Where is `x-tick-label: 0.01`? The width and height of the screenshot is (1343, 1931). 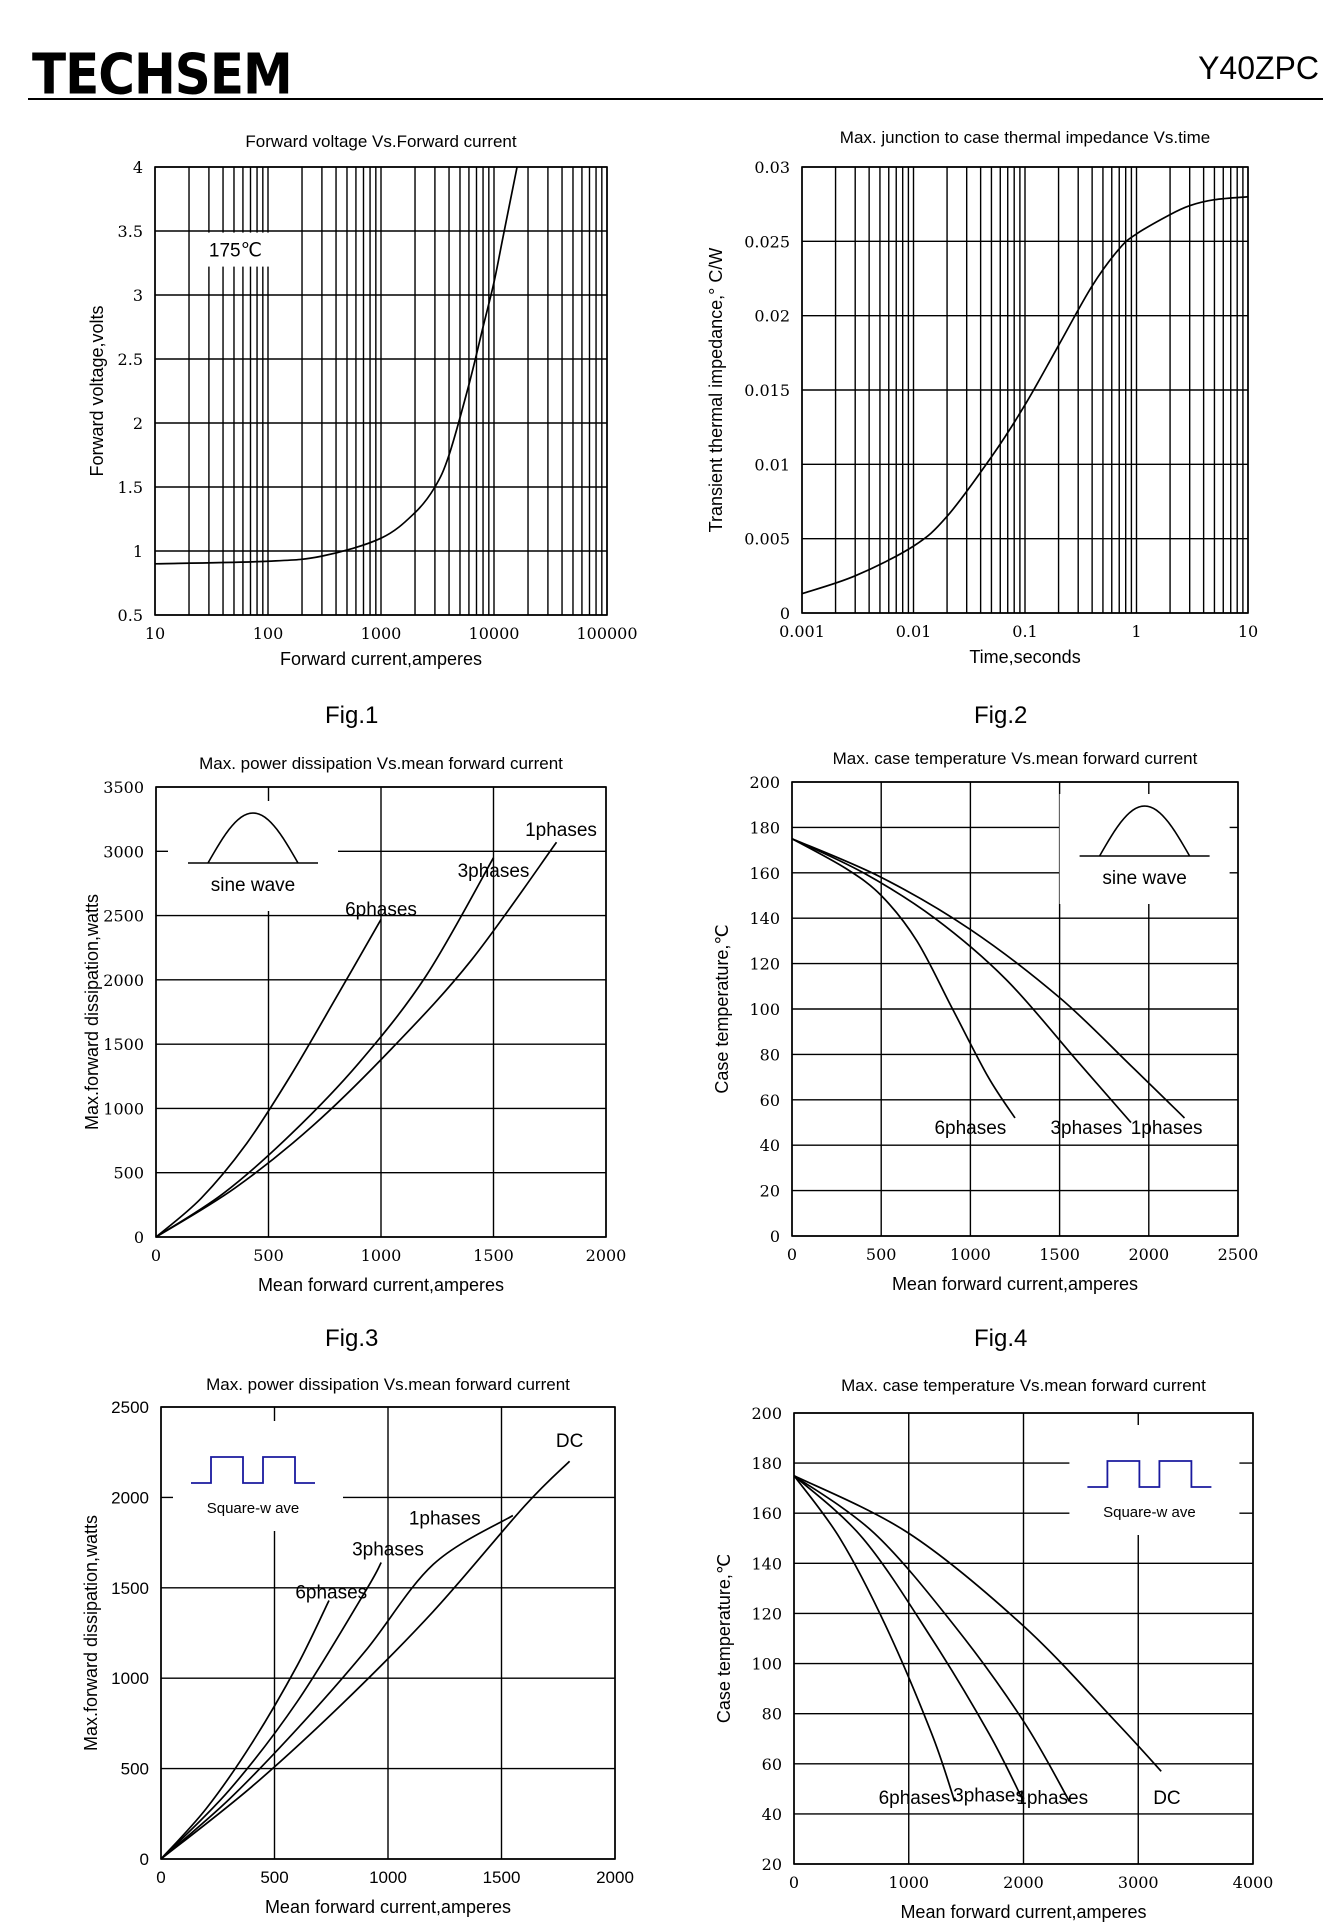 x-tick-label: 0.01 is located at coordinates (914, 631).